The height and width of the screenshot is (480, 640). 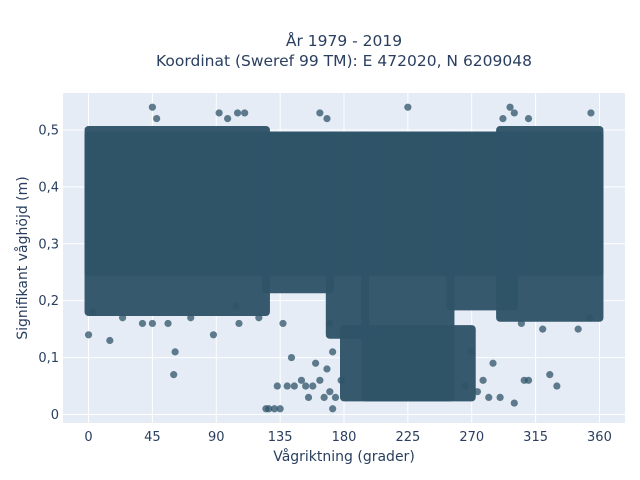 I want to click on x-tick-label: 225, so click(x=407, y=437).